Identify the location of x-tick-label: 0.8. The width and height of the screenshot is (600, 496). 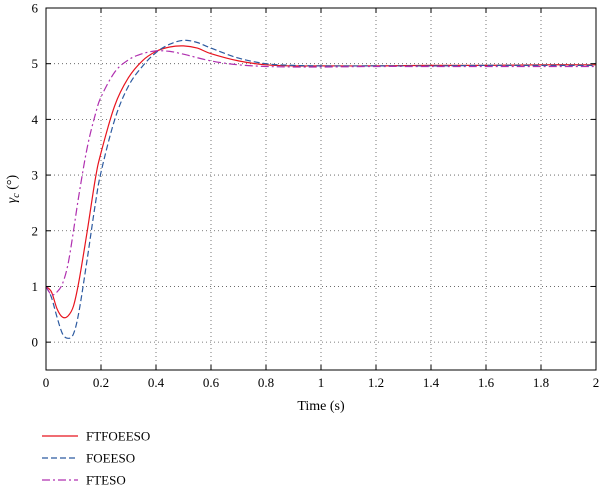
(266, 382).